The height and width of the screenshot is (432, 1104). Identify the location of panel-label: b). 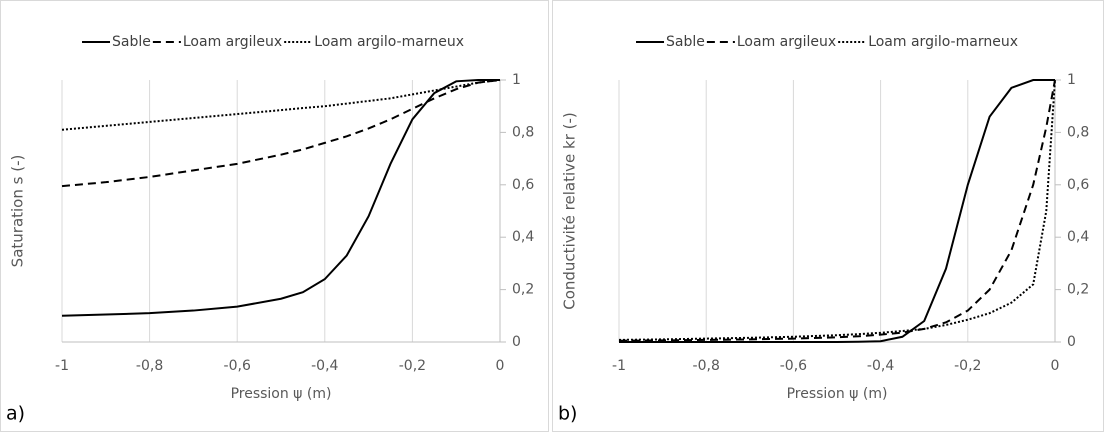
(567, 414).